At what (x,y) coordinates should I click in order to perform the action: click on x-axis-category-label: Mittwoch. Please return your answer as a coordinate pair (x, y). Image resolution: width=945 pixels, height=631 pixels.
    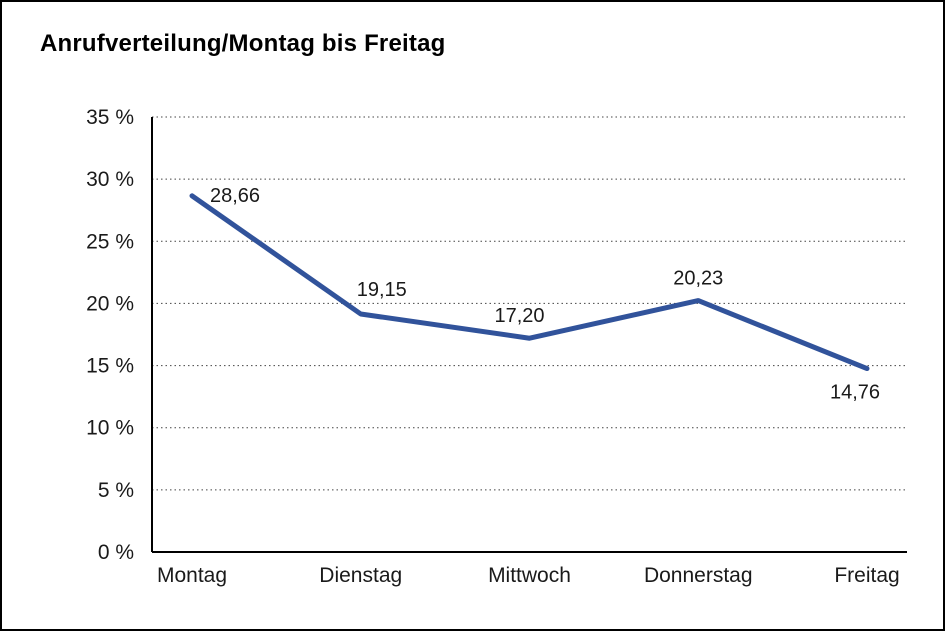
    Looking at the image, I should click on (529, 575).